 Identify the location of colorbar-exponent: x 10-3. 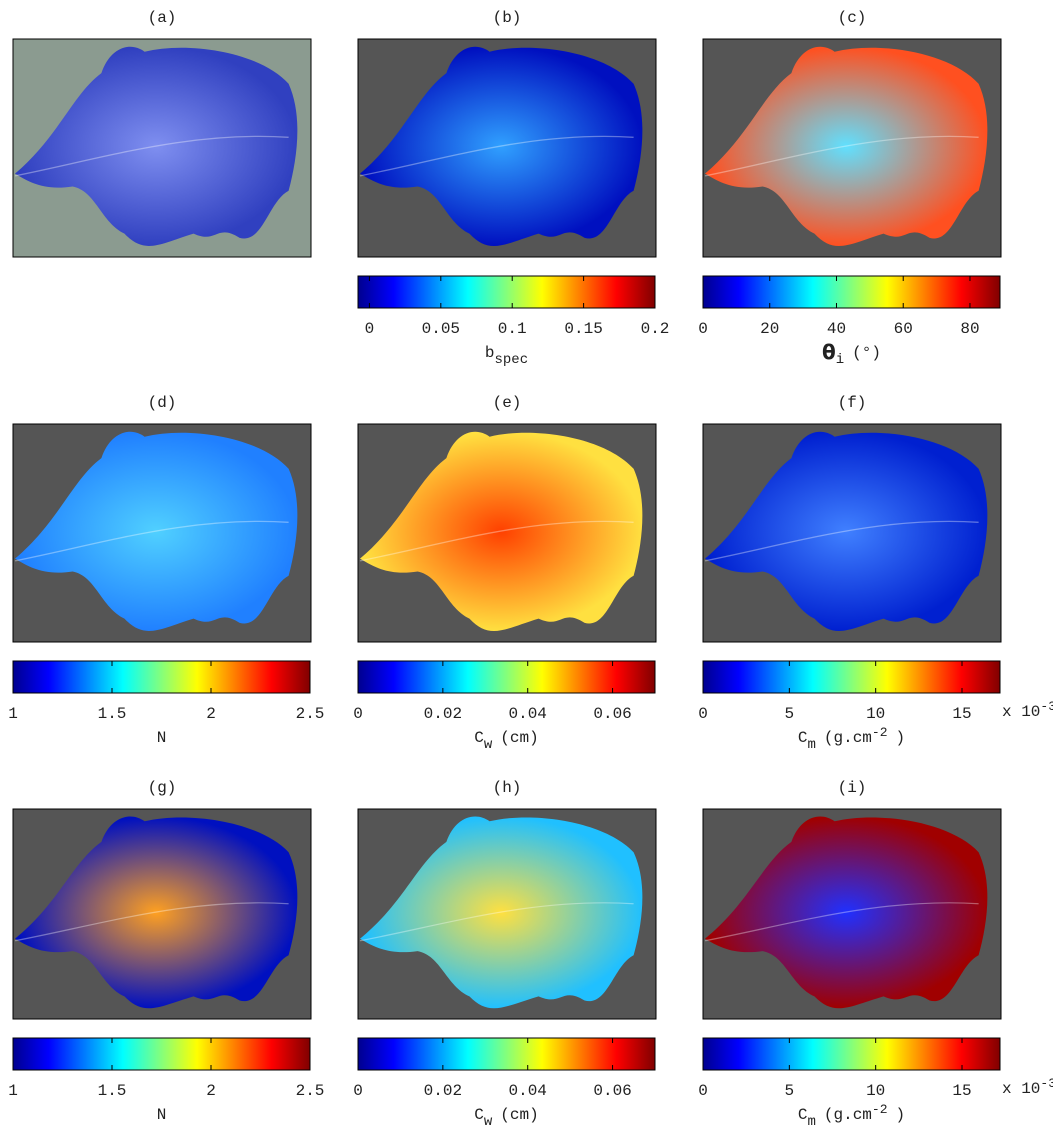
(1027, 1087).